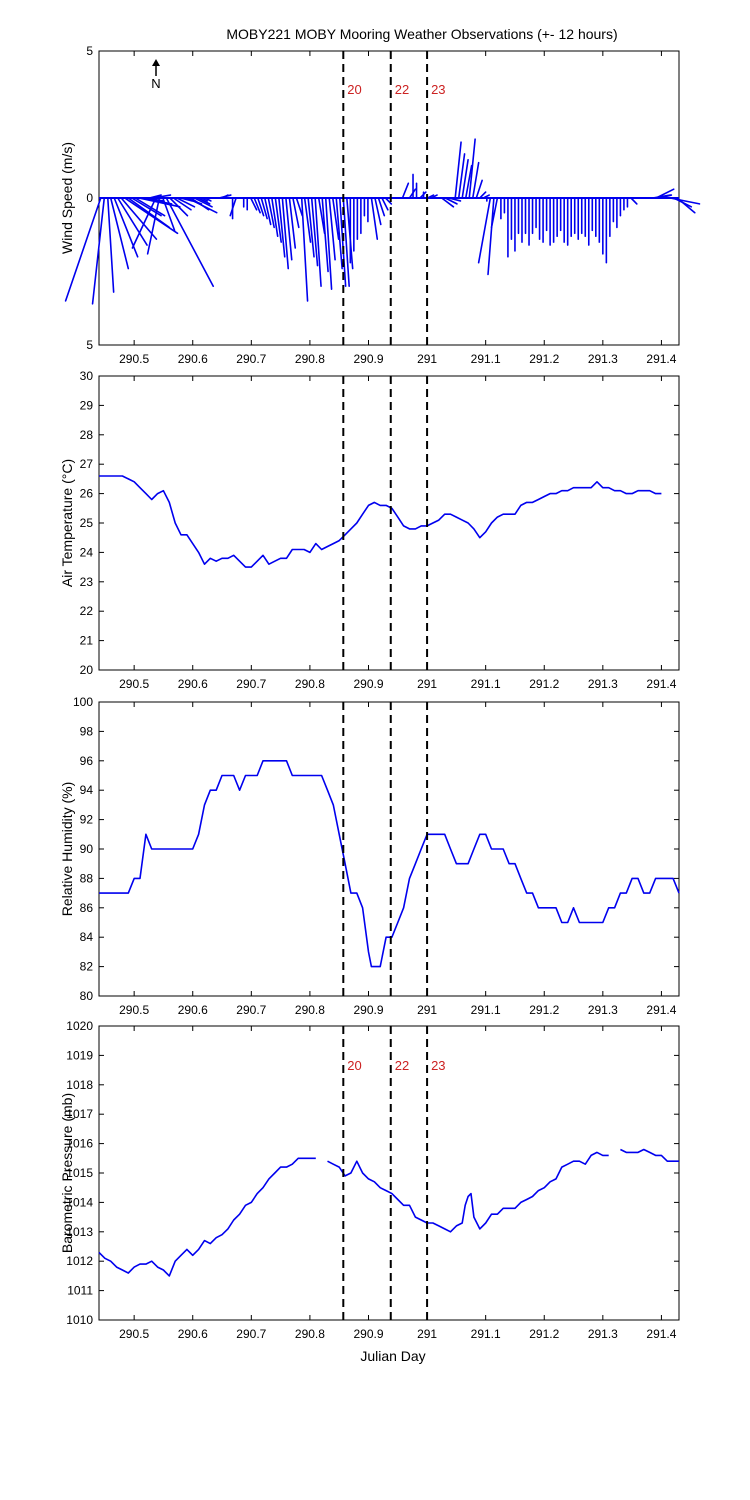  I want to click on y-tick-label: 1015, so click(79, 1173).